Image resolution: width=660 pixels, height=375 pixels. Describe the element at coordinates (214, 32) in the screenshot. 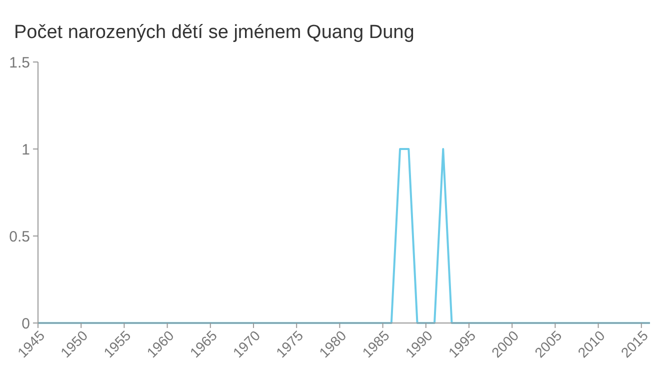

I see `chart-title: Počet narozených dětí se jménem Quang Dung` at that location.